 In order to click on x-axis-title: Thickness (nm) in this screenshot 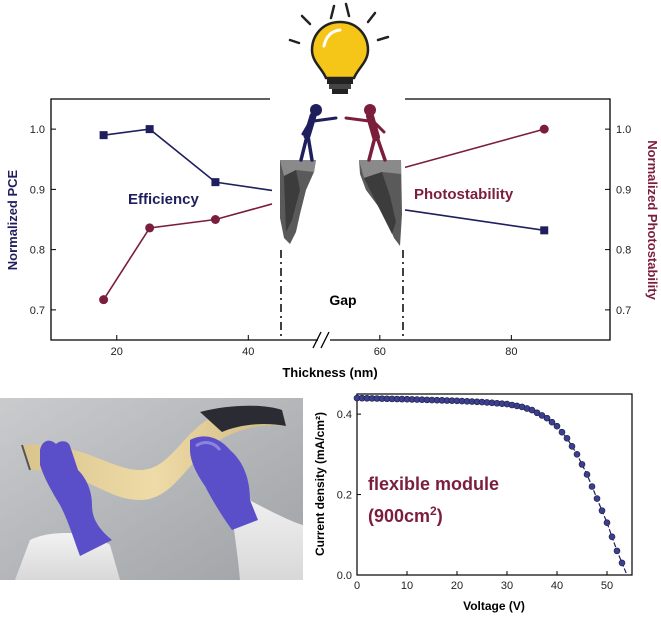, I will do `click(329, 372)`.